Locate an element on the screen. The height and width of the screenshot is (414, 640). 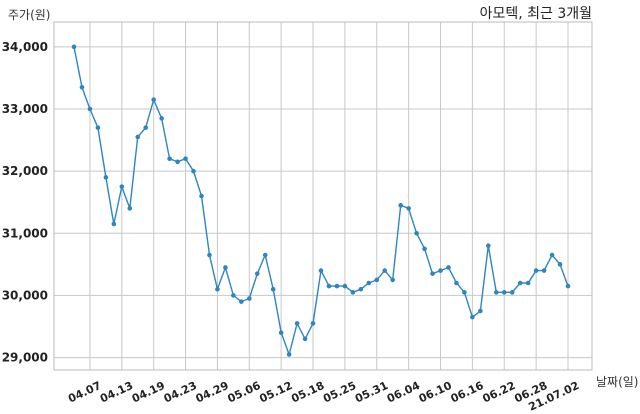
x-axis-label: 날짜(일) is located at coordinates (617, 382).